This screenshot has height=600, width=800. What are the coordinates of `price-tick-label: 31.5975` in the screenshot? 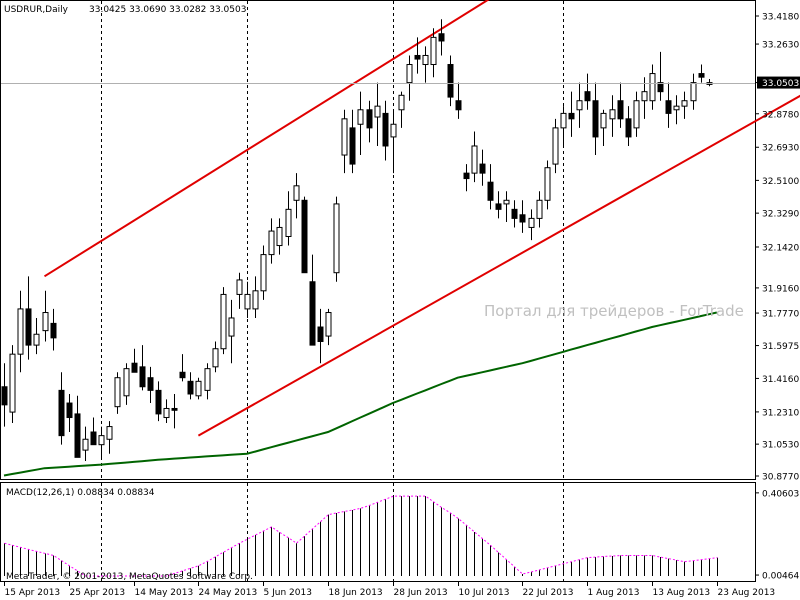 It's located at (780, 347).